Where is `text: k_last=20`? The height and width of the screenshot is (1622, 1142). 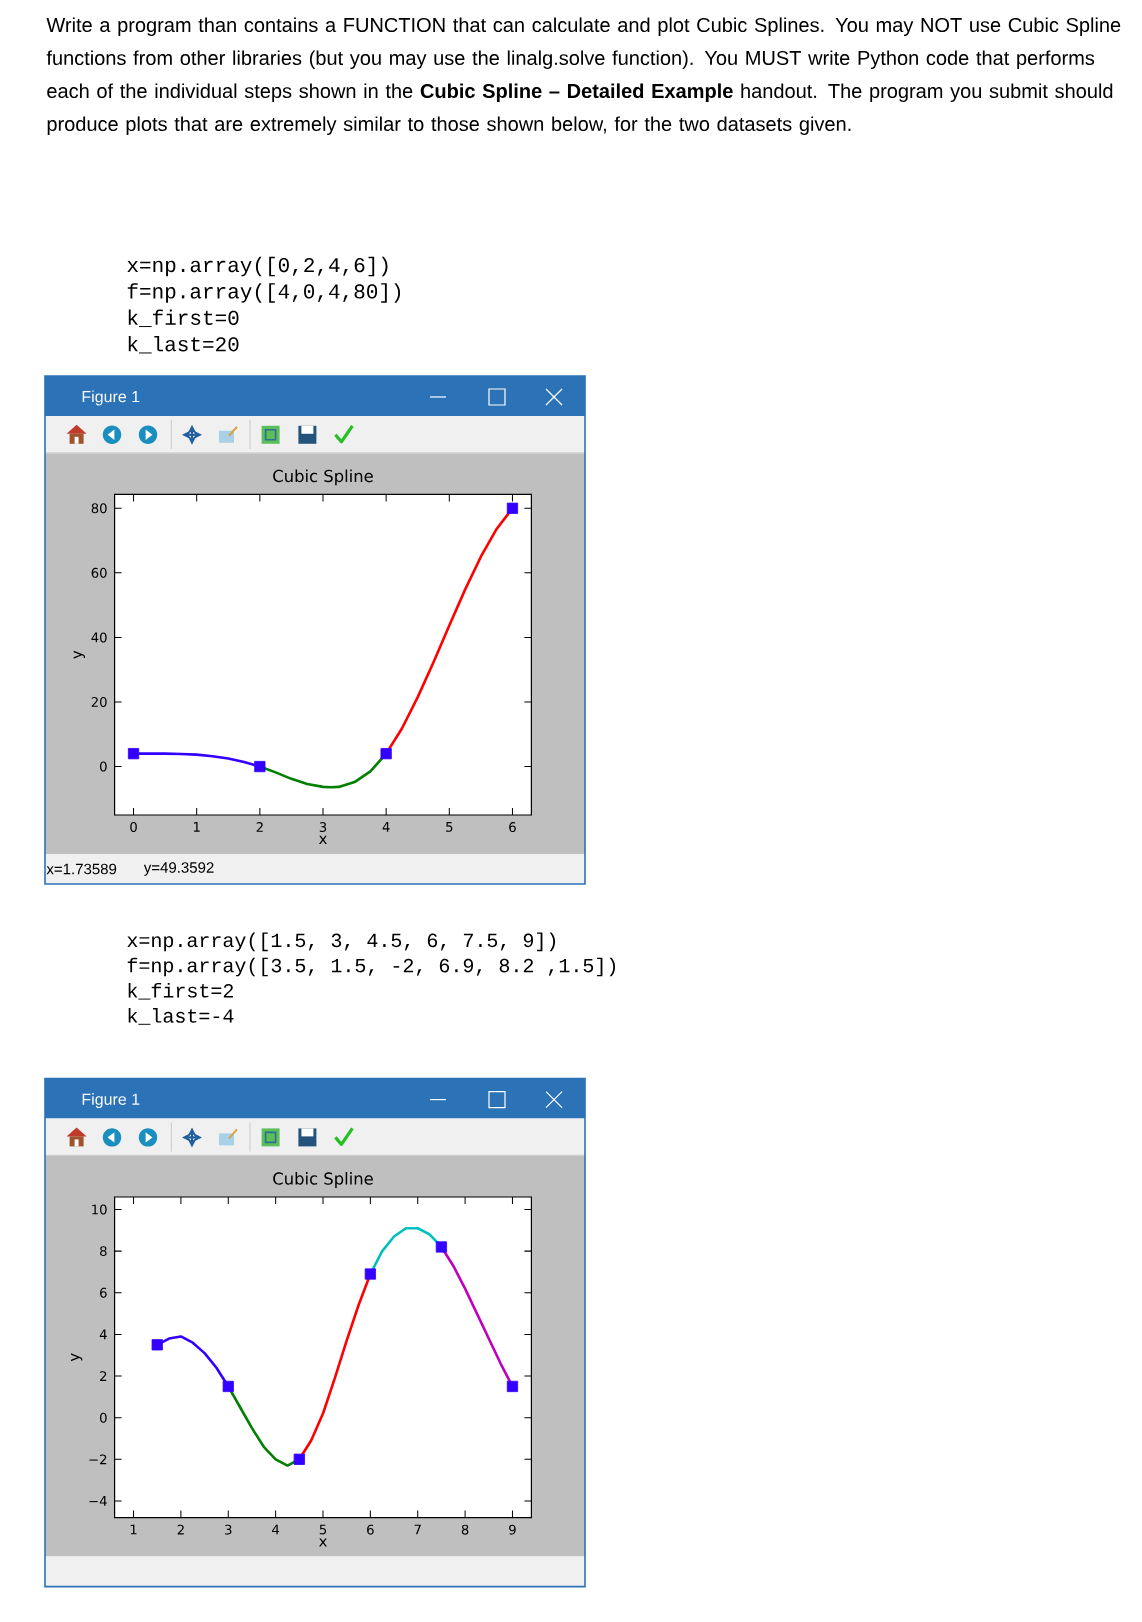 text: k_last=20 is located at coordinates (183, 344).